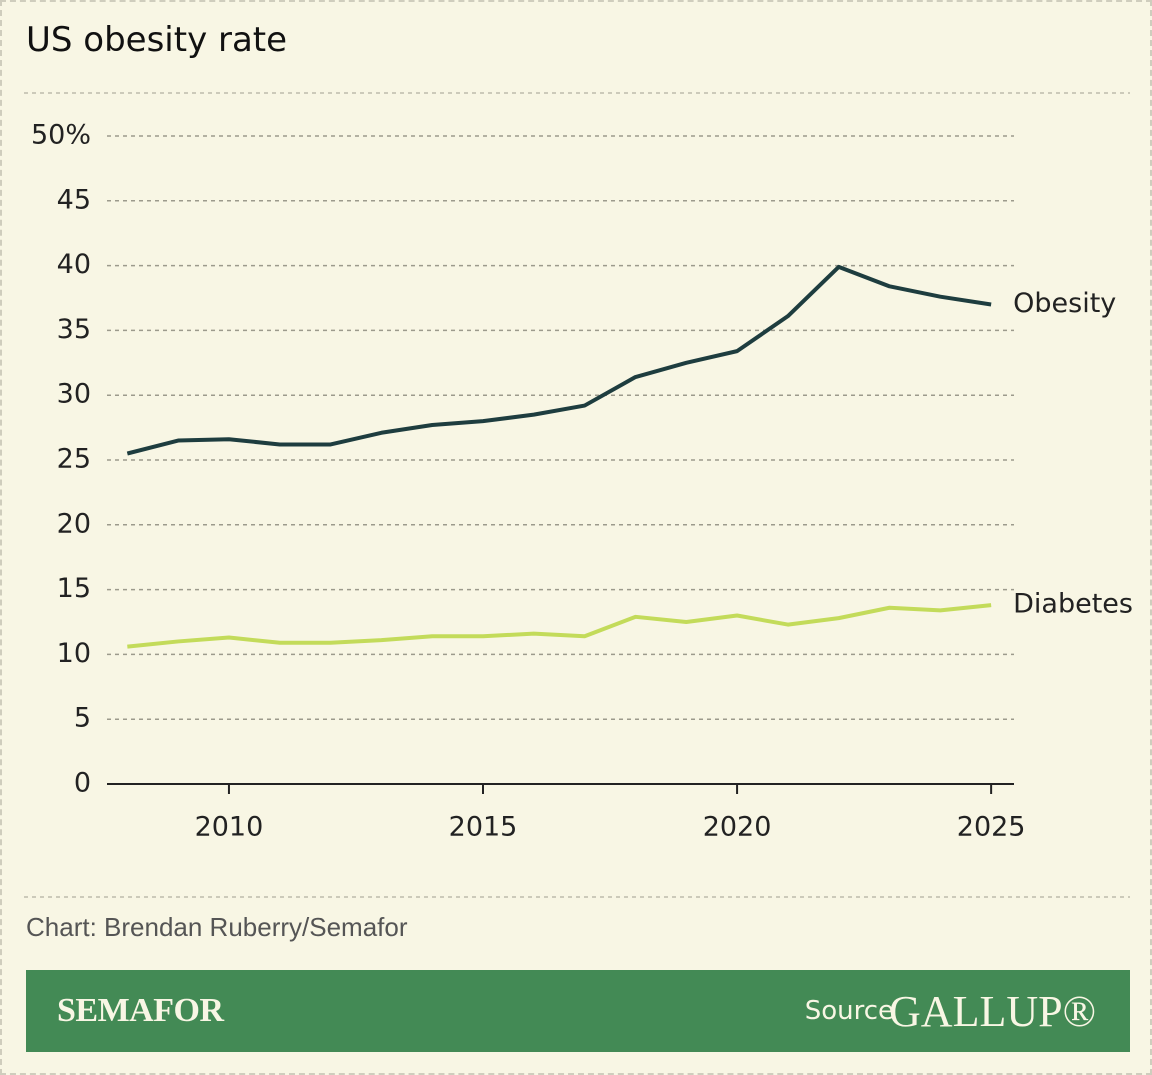  Describe the element at coordinates (82, 718) in the screenshot. I see `y-tick-label: 5` at that location.